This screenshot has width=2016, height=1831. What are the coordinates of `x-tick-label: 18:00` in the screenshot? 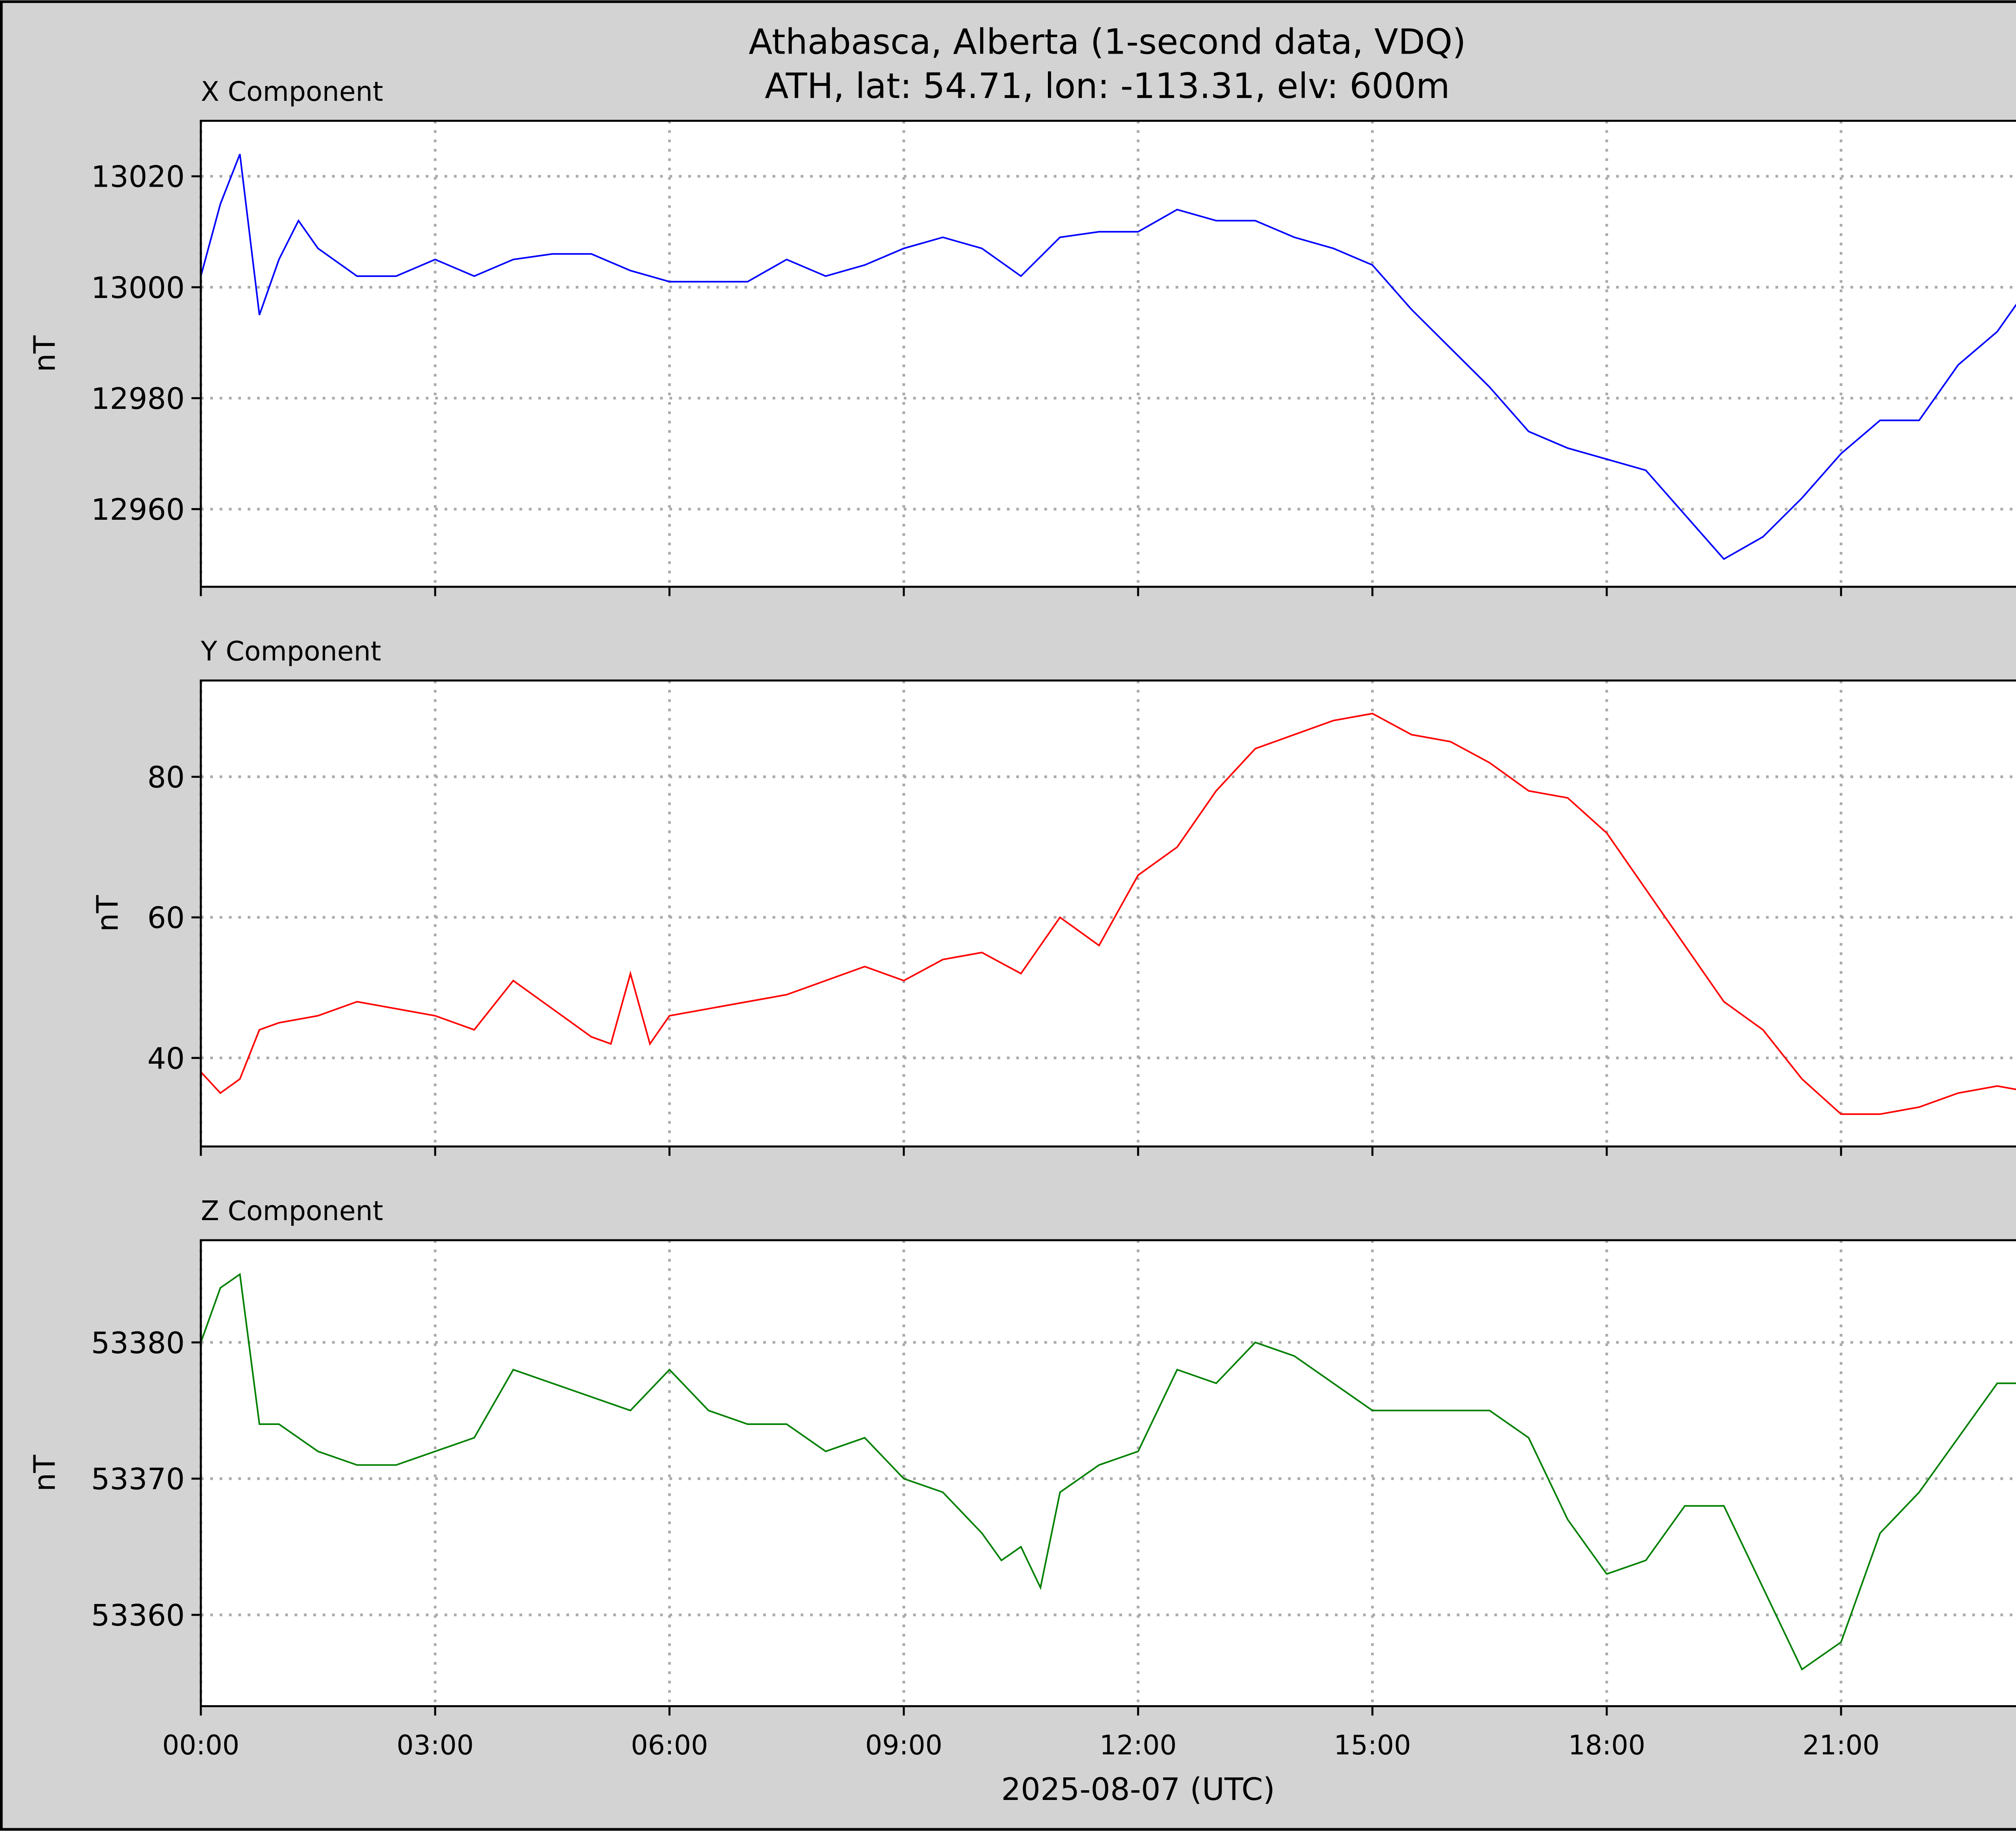 It's located at (1606, 1745).